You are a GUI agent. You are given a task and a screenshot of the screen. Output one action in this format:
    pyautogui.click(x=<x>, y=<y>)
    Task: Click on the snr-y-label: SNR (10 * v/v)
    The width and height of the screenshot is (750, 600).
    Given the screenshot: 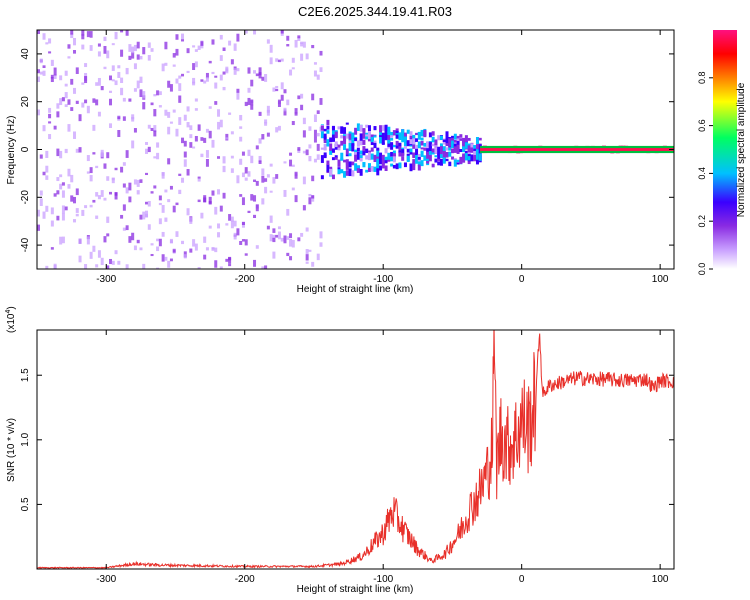 What is the action you would take?
    pyautogui.click(x=11, y=450)
    